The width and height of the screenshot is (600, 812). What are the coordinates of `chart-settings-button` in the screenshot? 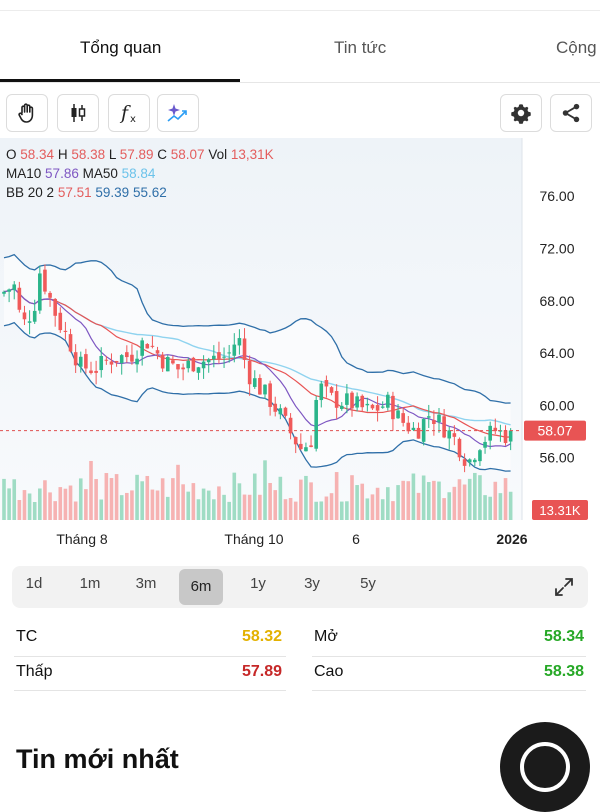 It's located at (521, 113).